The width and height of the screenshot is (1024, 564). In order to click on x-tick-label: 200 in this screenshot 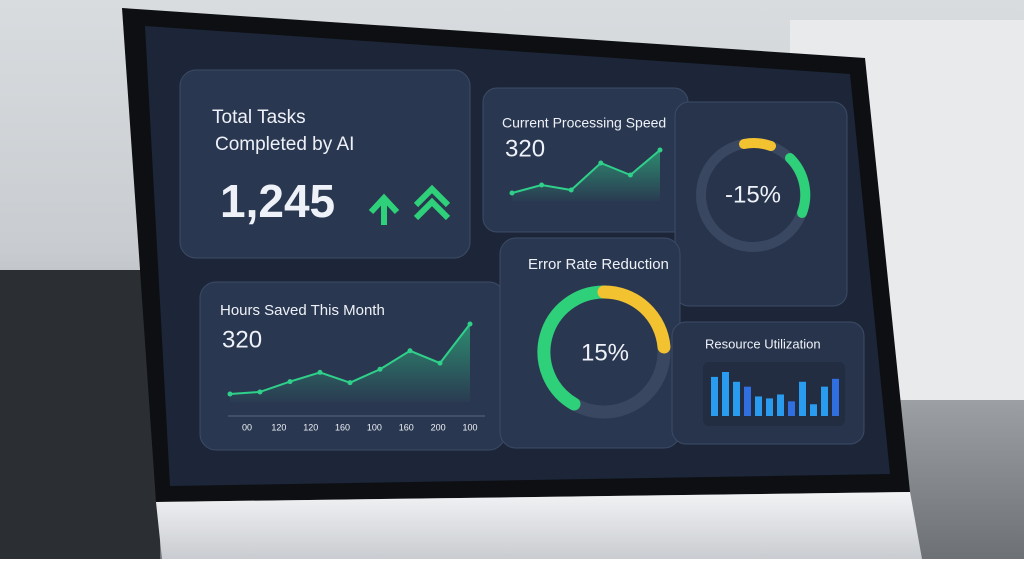, I will do `click(438, 427)`.